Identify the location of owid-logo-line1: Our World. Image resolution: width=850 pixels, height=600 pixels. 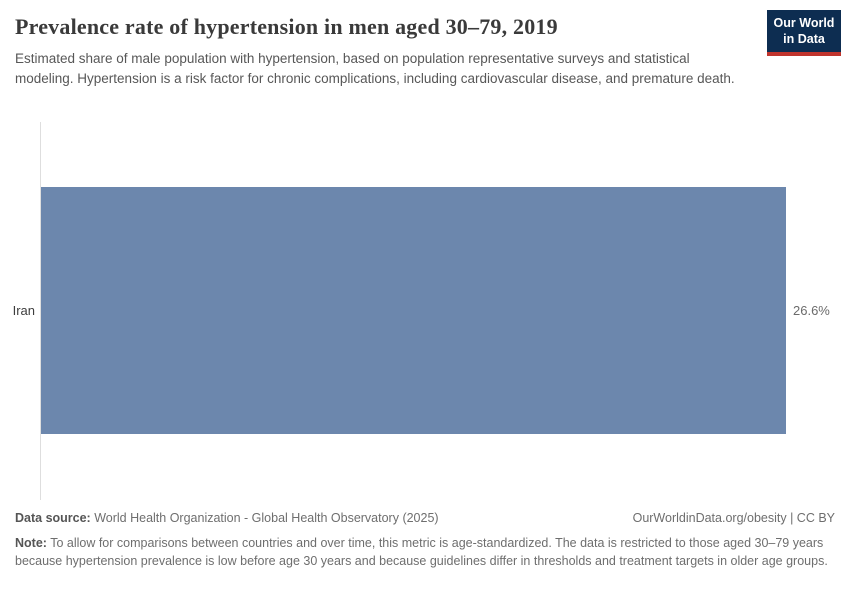
(804, 23).